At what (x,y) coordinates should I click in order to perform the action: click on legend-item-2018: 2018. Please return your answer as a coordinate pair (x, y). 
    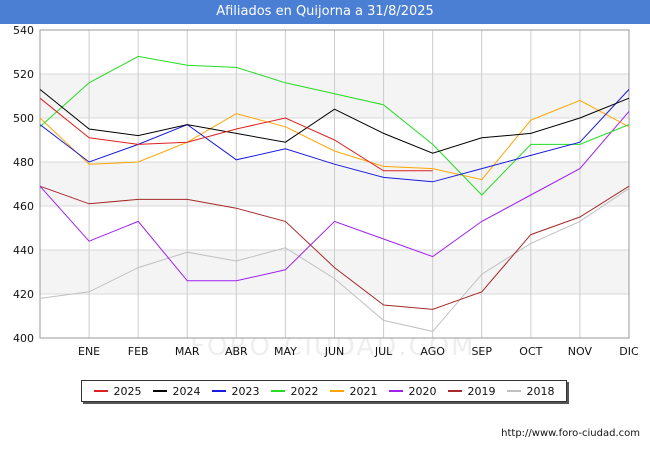
    Looking at the image, I should click on (530, 391).